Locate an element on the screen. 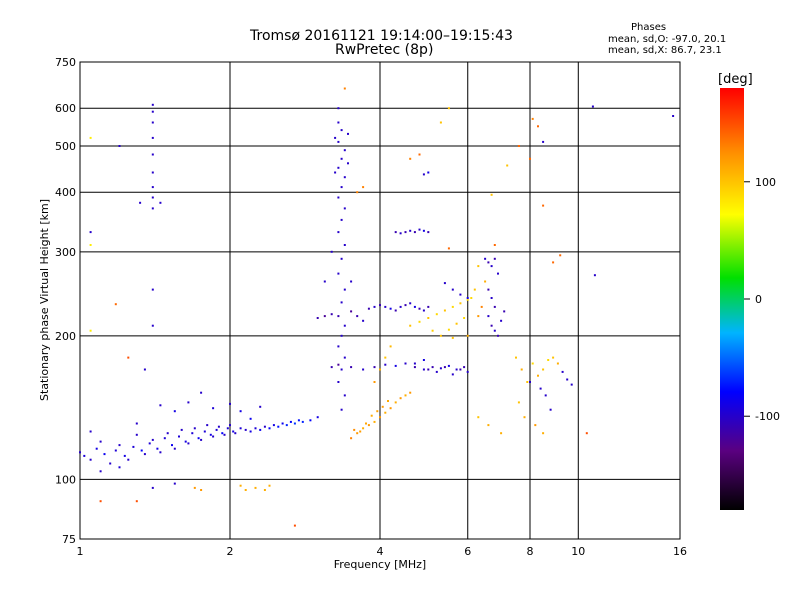 This screenshot has width=800, height=600. y-tick-label: 500 is located at coordinates (65, 146).